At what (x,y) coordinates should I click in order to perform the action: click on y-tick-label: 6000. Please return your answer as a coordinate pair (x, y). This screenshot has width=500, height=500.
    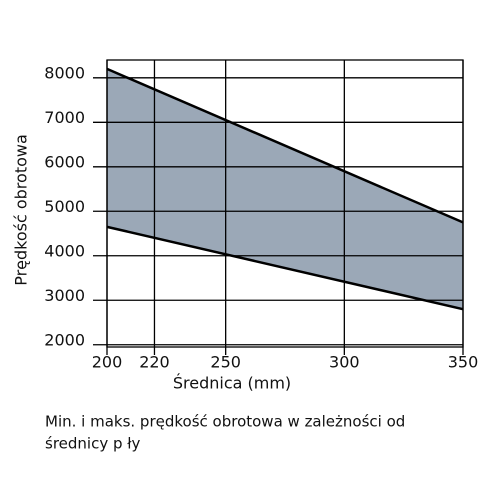
    Looking at the image, I should click on (64, 161).